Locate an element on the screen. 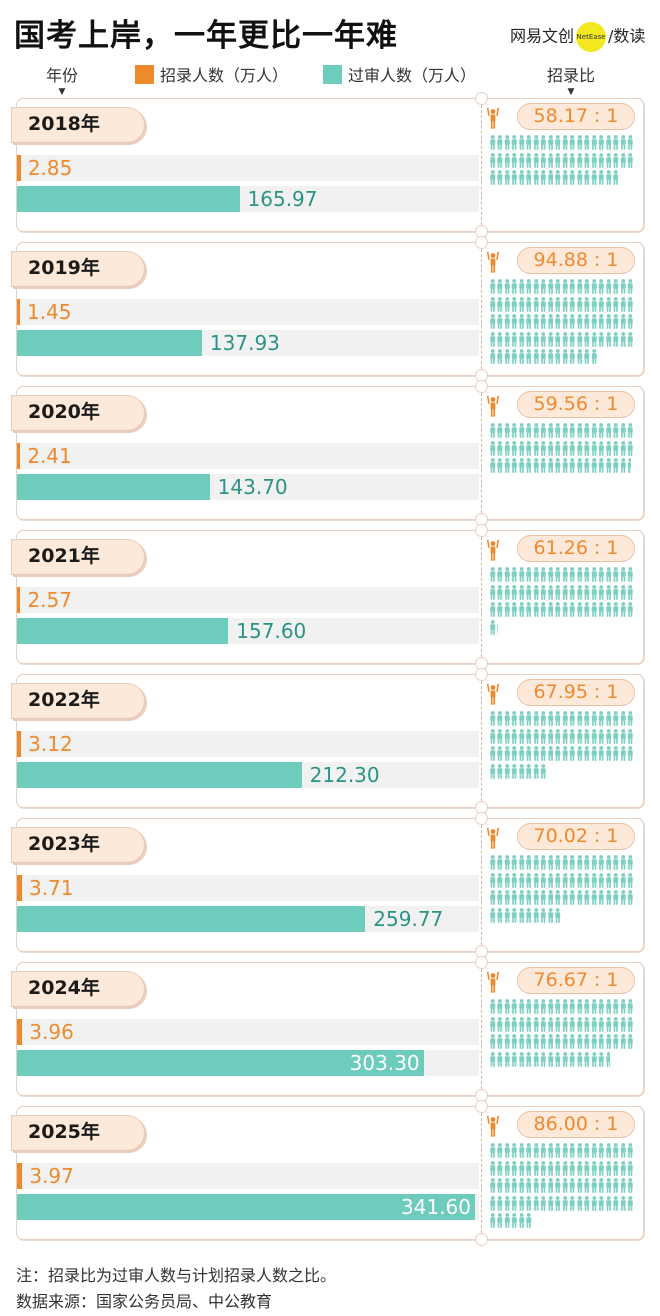 The width and height of the screenshot is (660, 1316). year-card: 2022年 3.12 212.30 67.95 : 1 is located at coordinates (327, 741).